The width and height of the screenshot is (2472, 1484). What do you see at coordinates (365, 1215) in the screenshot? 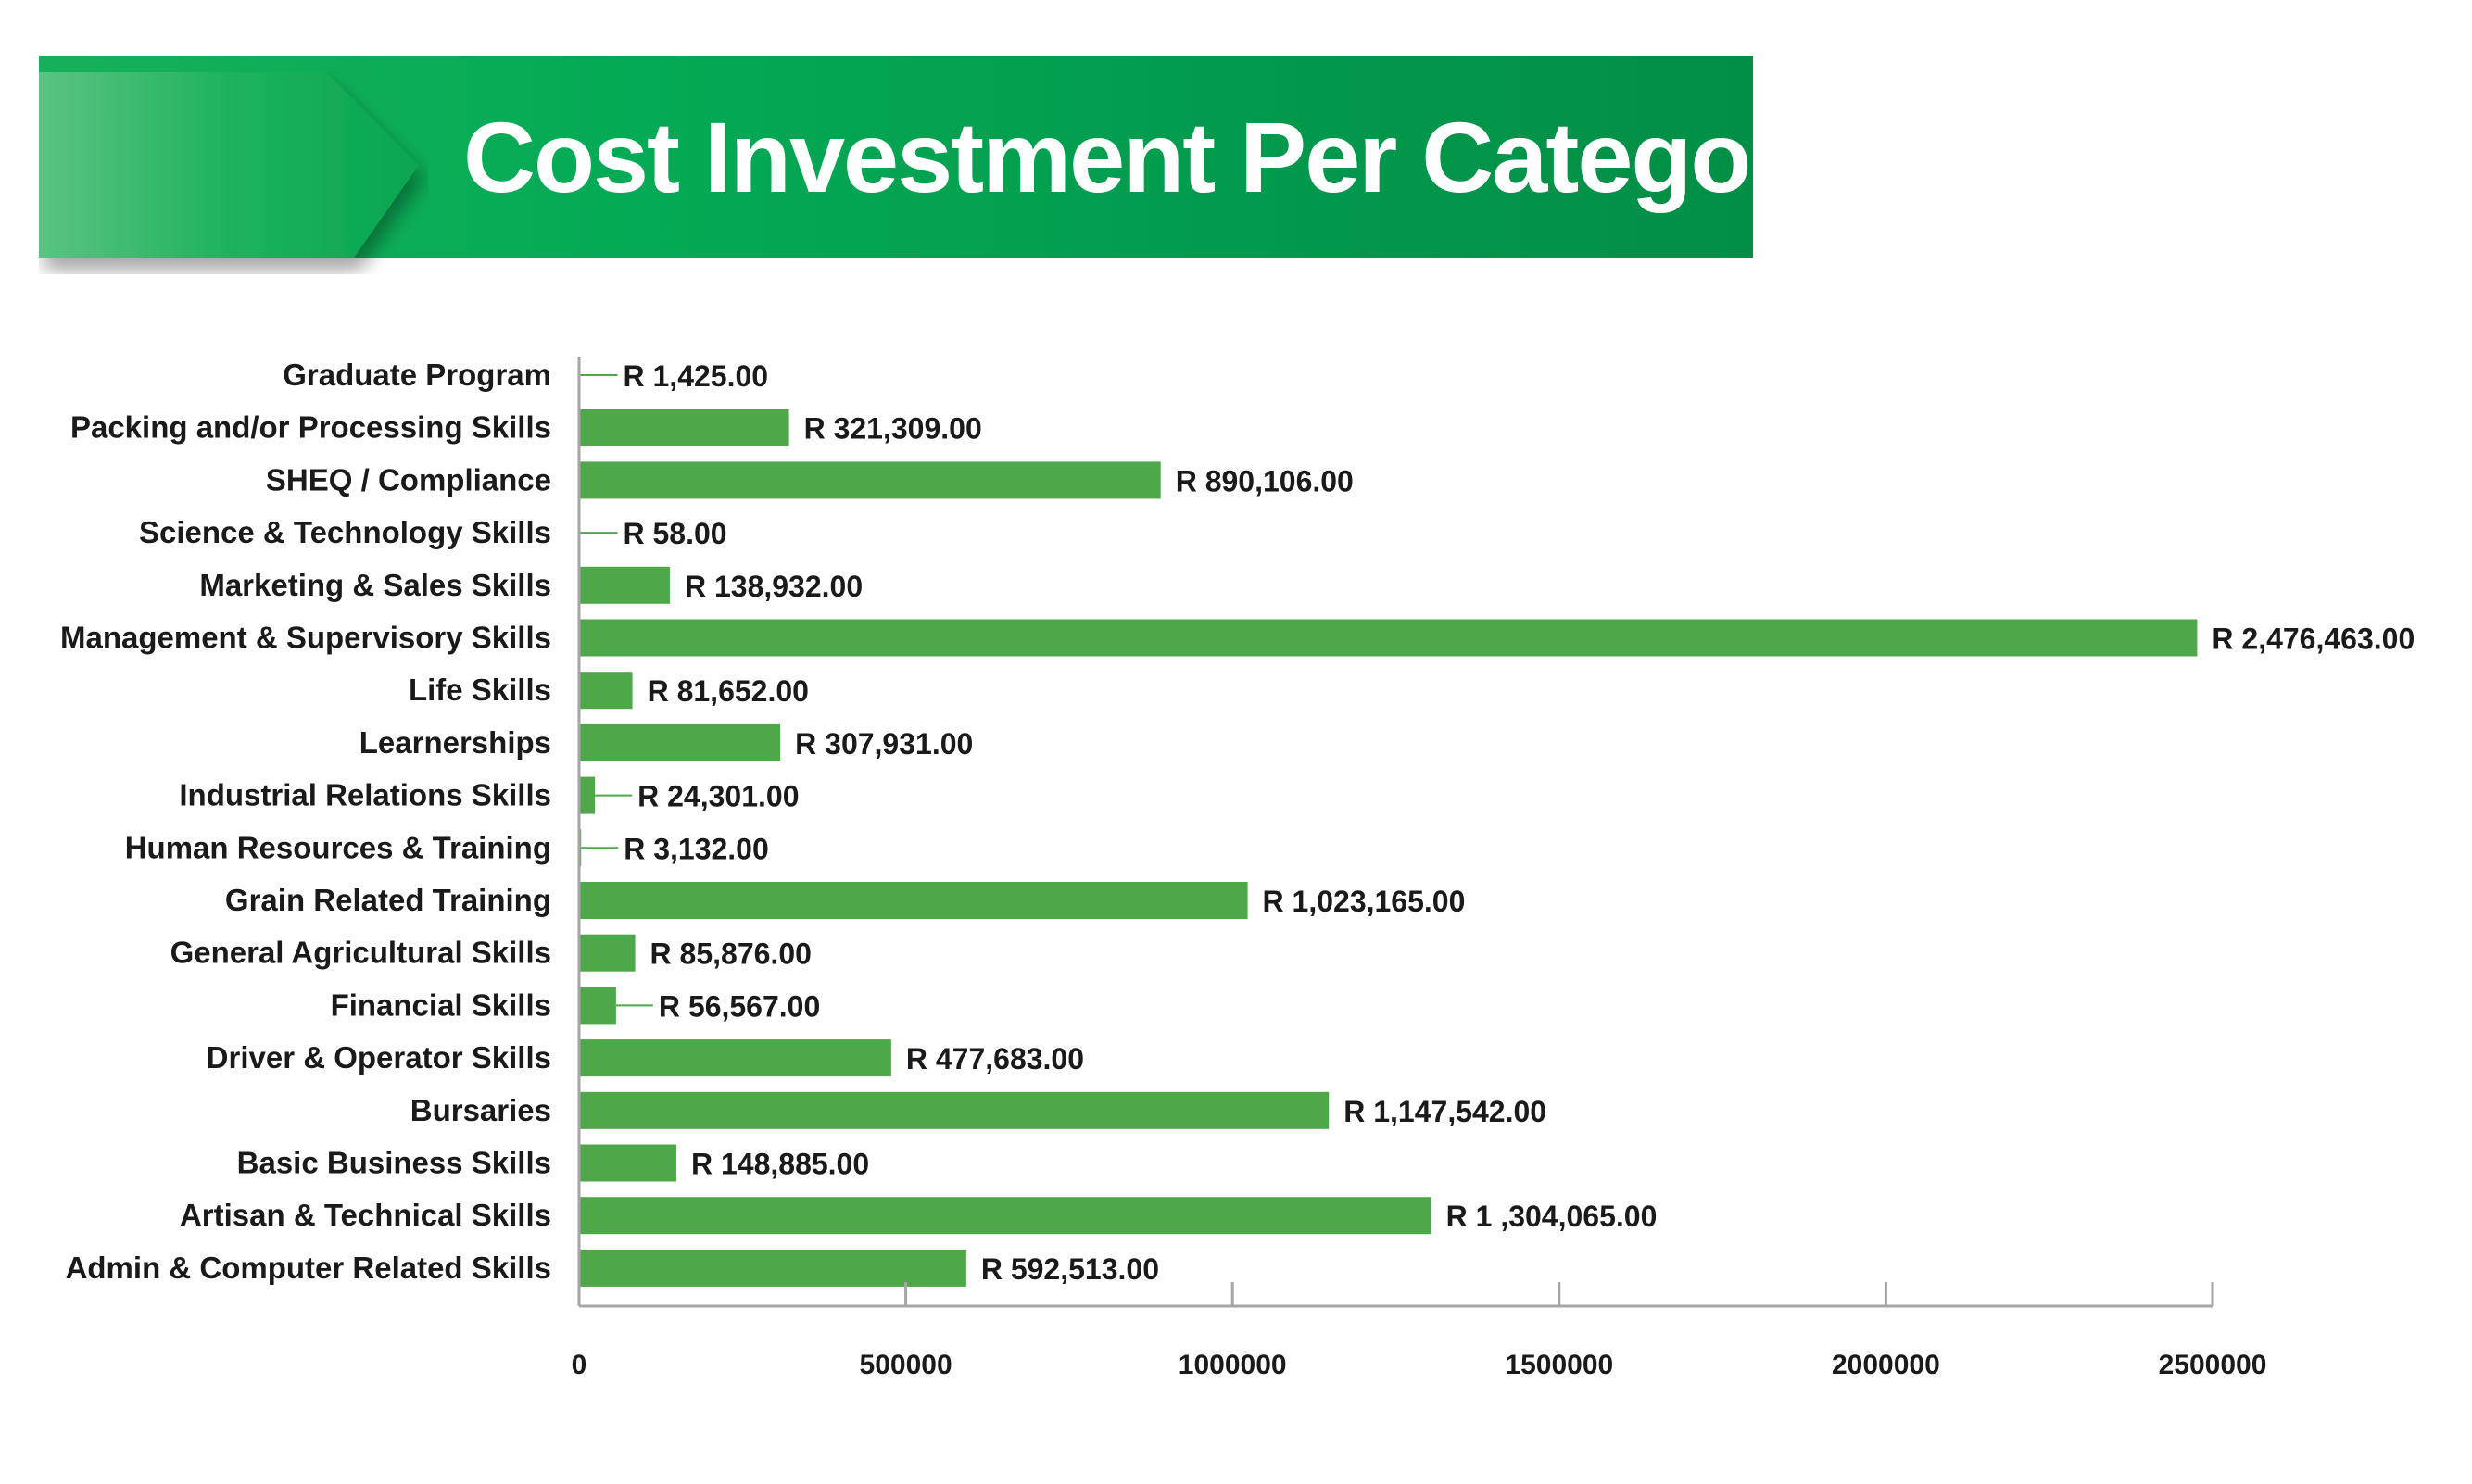
I see `category-label: Artisan & Technical Skills` at bounding box center [365, 1215].